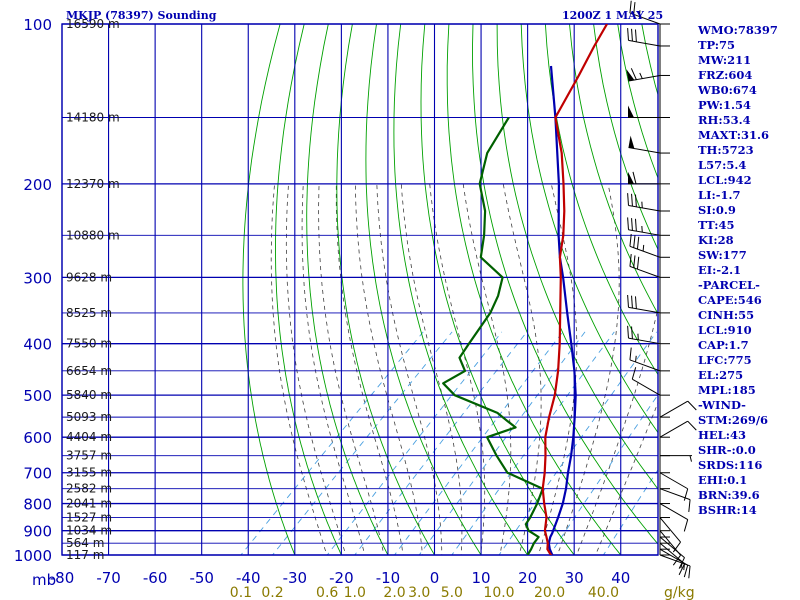 This screenshot has width=800, height=600. What do you see at coordinates (388, 578) in the screenshot?
I see `temperature-tick-label: -10` at bounding box center [388, 578].